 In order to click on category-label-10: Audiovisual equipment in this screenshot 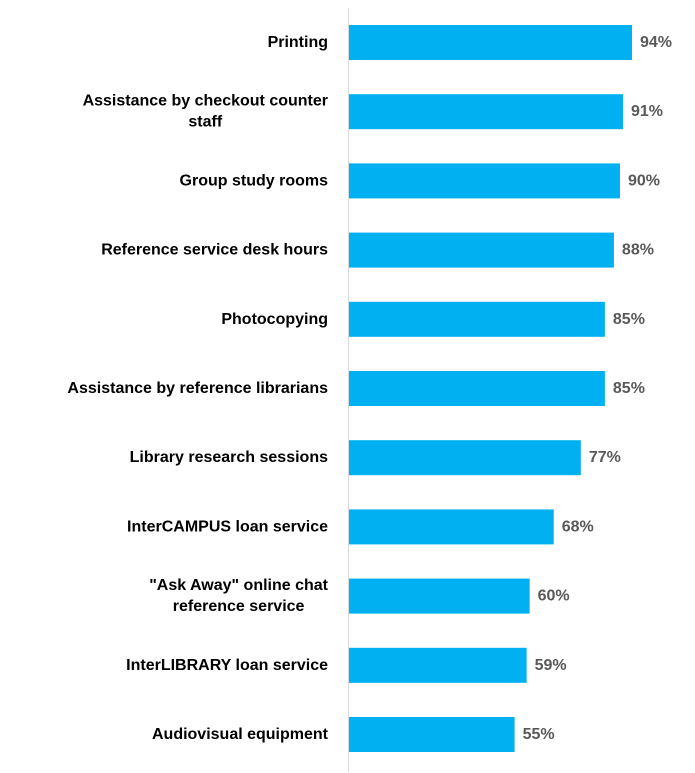, I will do `click(240, 734)`.